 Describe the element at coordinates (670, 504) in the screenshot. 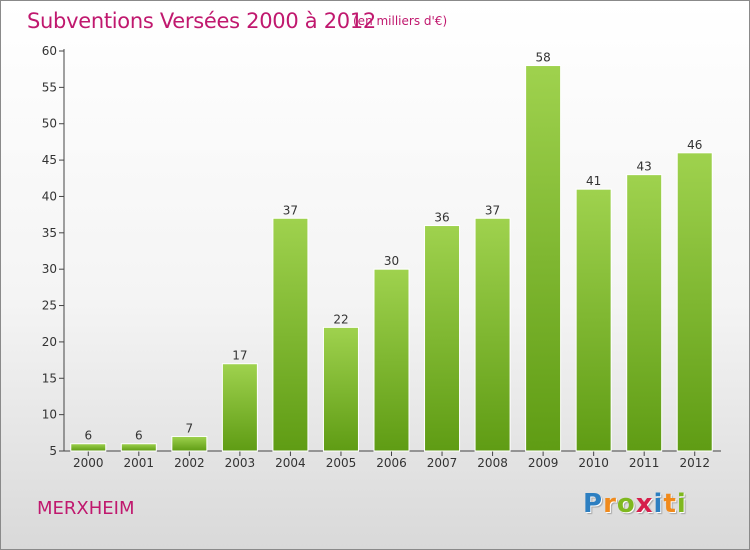

I see `logo-letter: t` at that location.